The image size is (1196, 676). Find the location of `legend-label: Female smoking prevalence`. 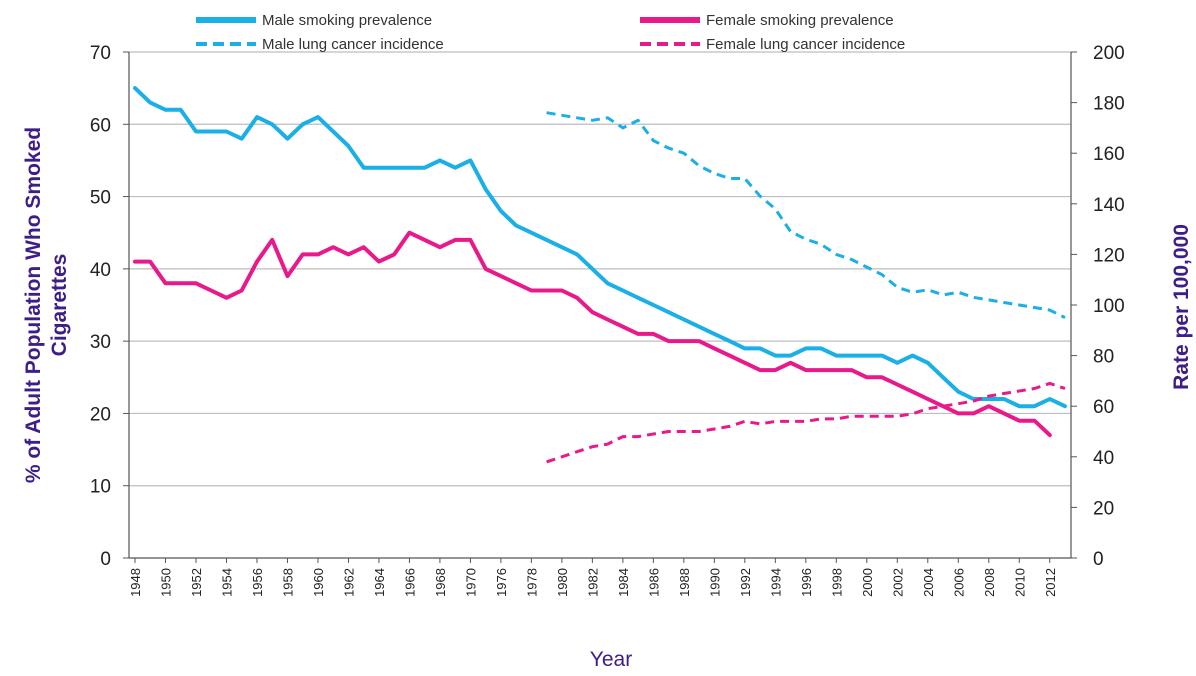

legend-label: Female smoking prevalence is located at coordinates (800, 20).